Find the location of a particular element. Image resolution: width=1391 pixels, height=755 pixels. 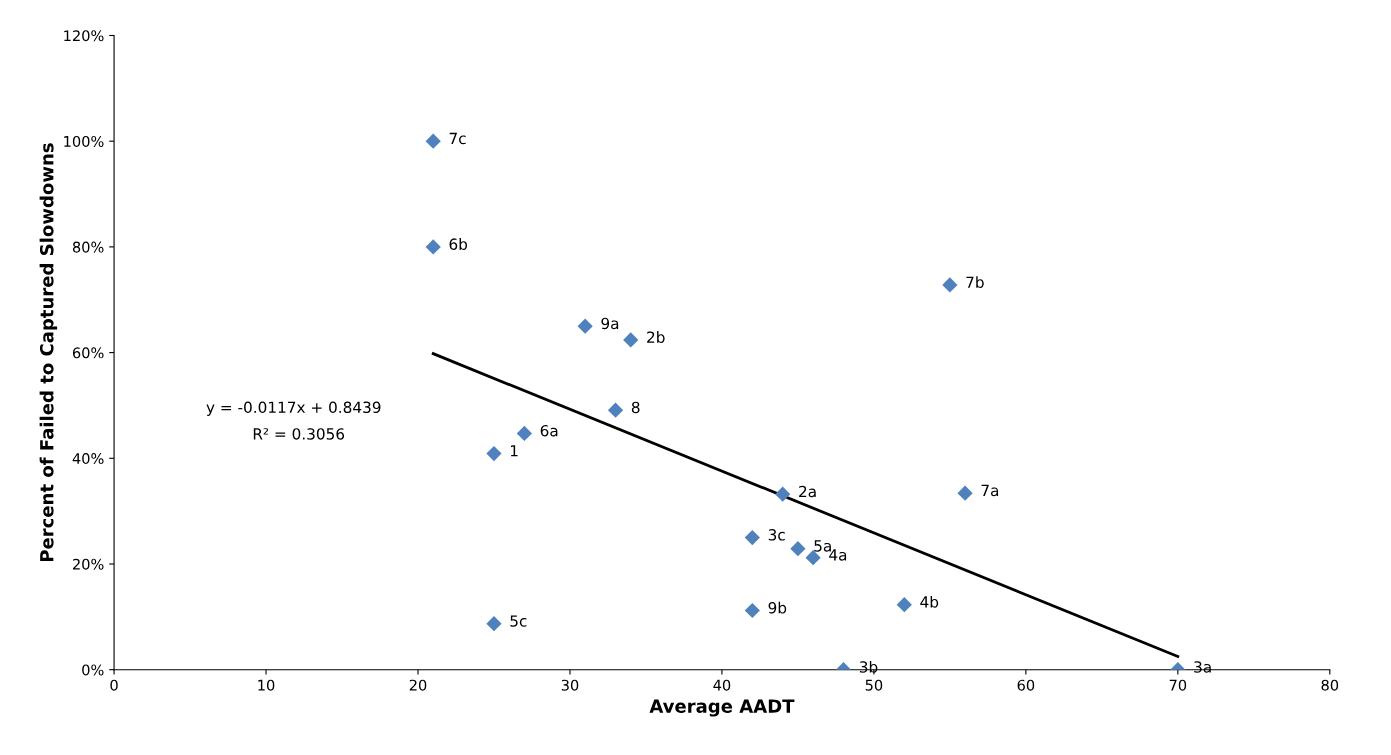

x-tick-label: 70 is located at coordinates (1178, 685).